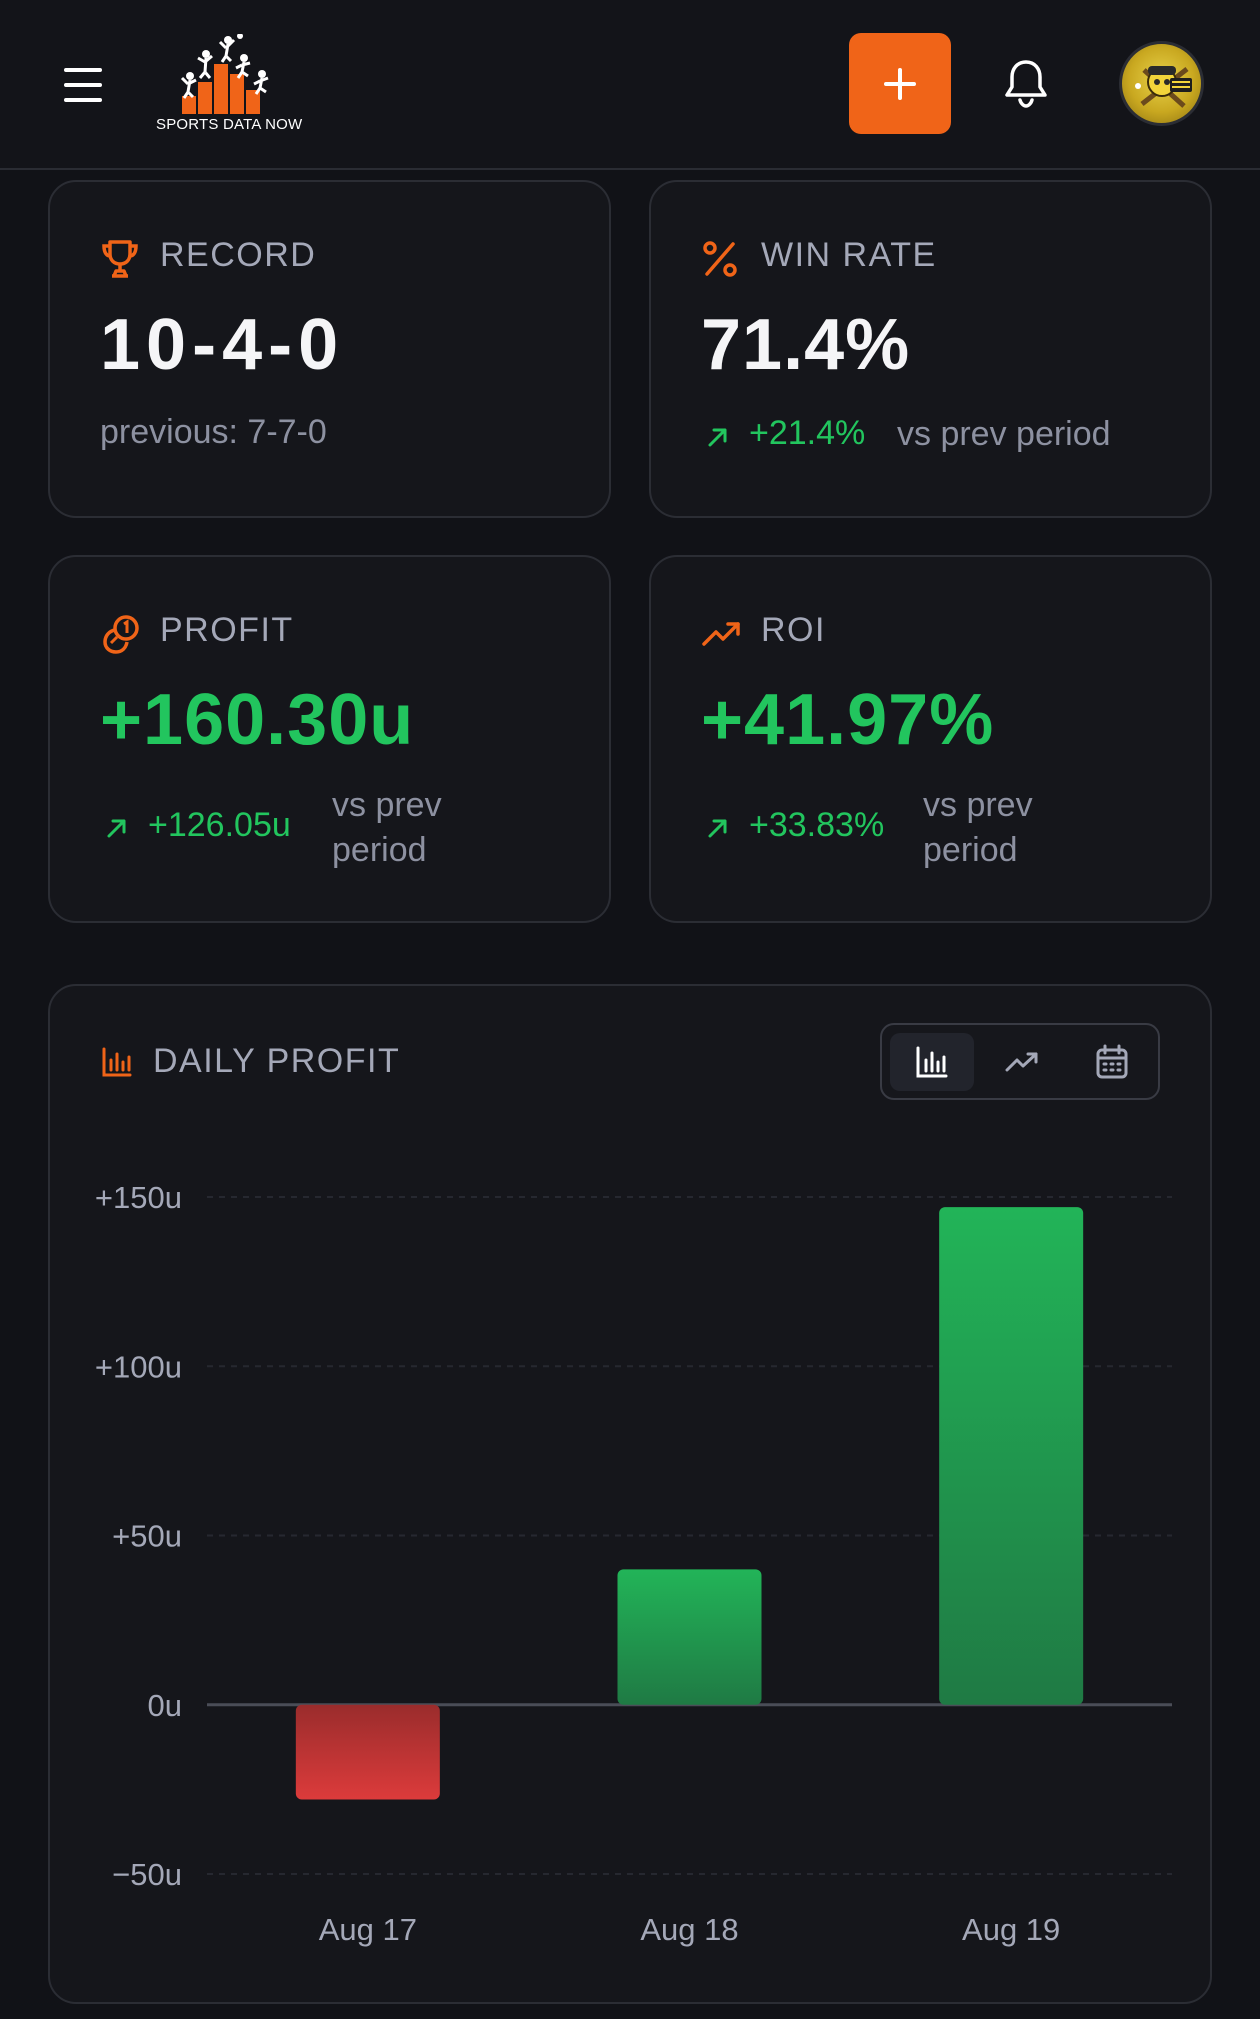 Image resolution: width=1260 pixels, height=2019 pixels. I want to click on line-chart-icon, so click(1021, 1062).